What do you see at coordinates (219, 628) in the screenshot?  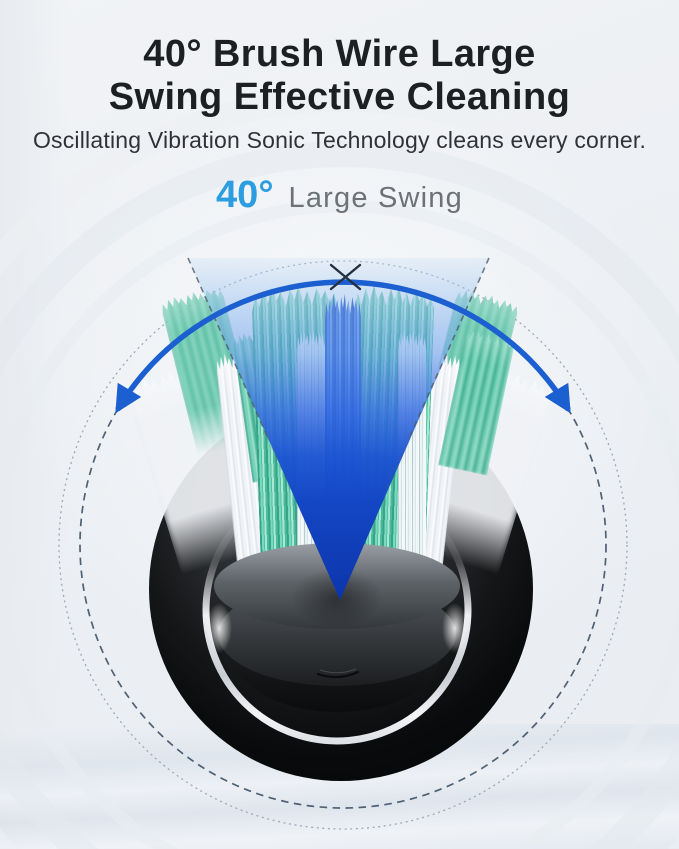 I see `brush-head-highlight-left` at bounding box center [219, 628].